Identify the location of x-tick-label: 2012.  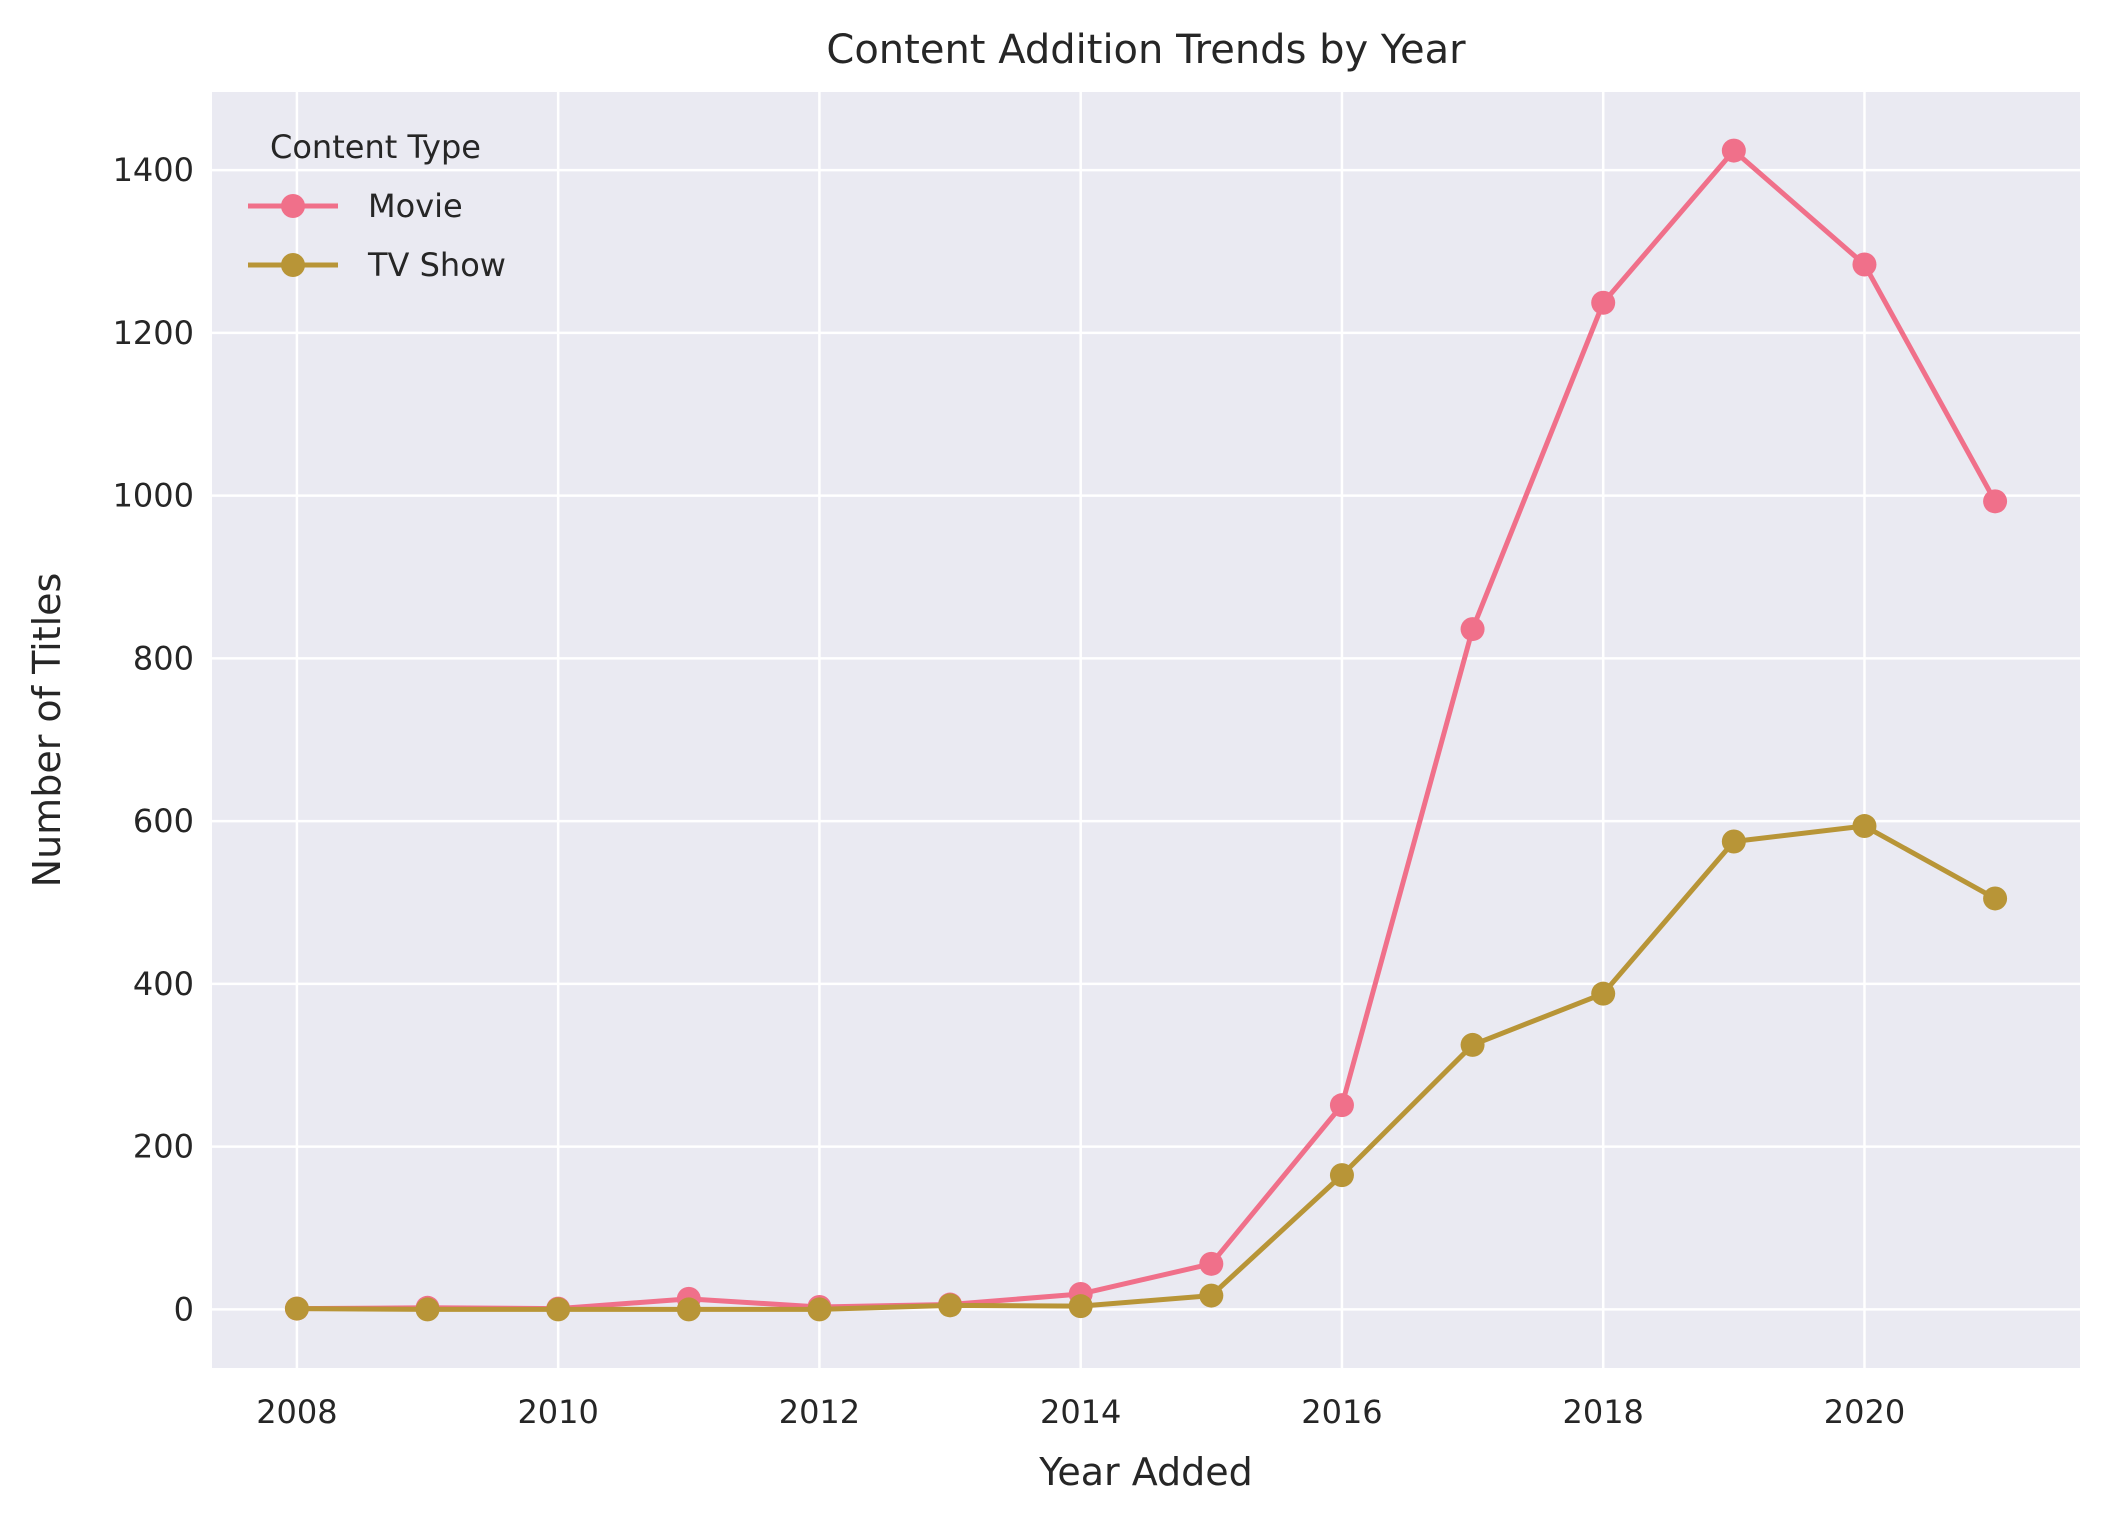
(819, 1412).